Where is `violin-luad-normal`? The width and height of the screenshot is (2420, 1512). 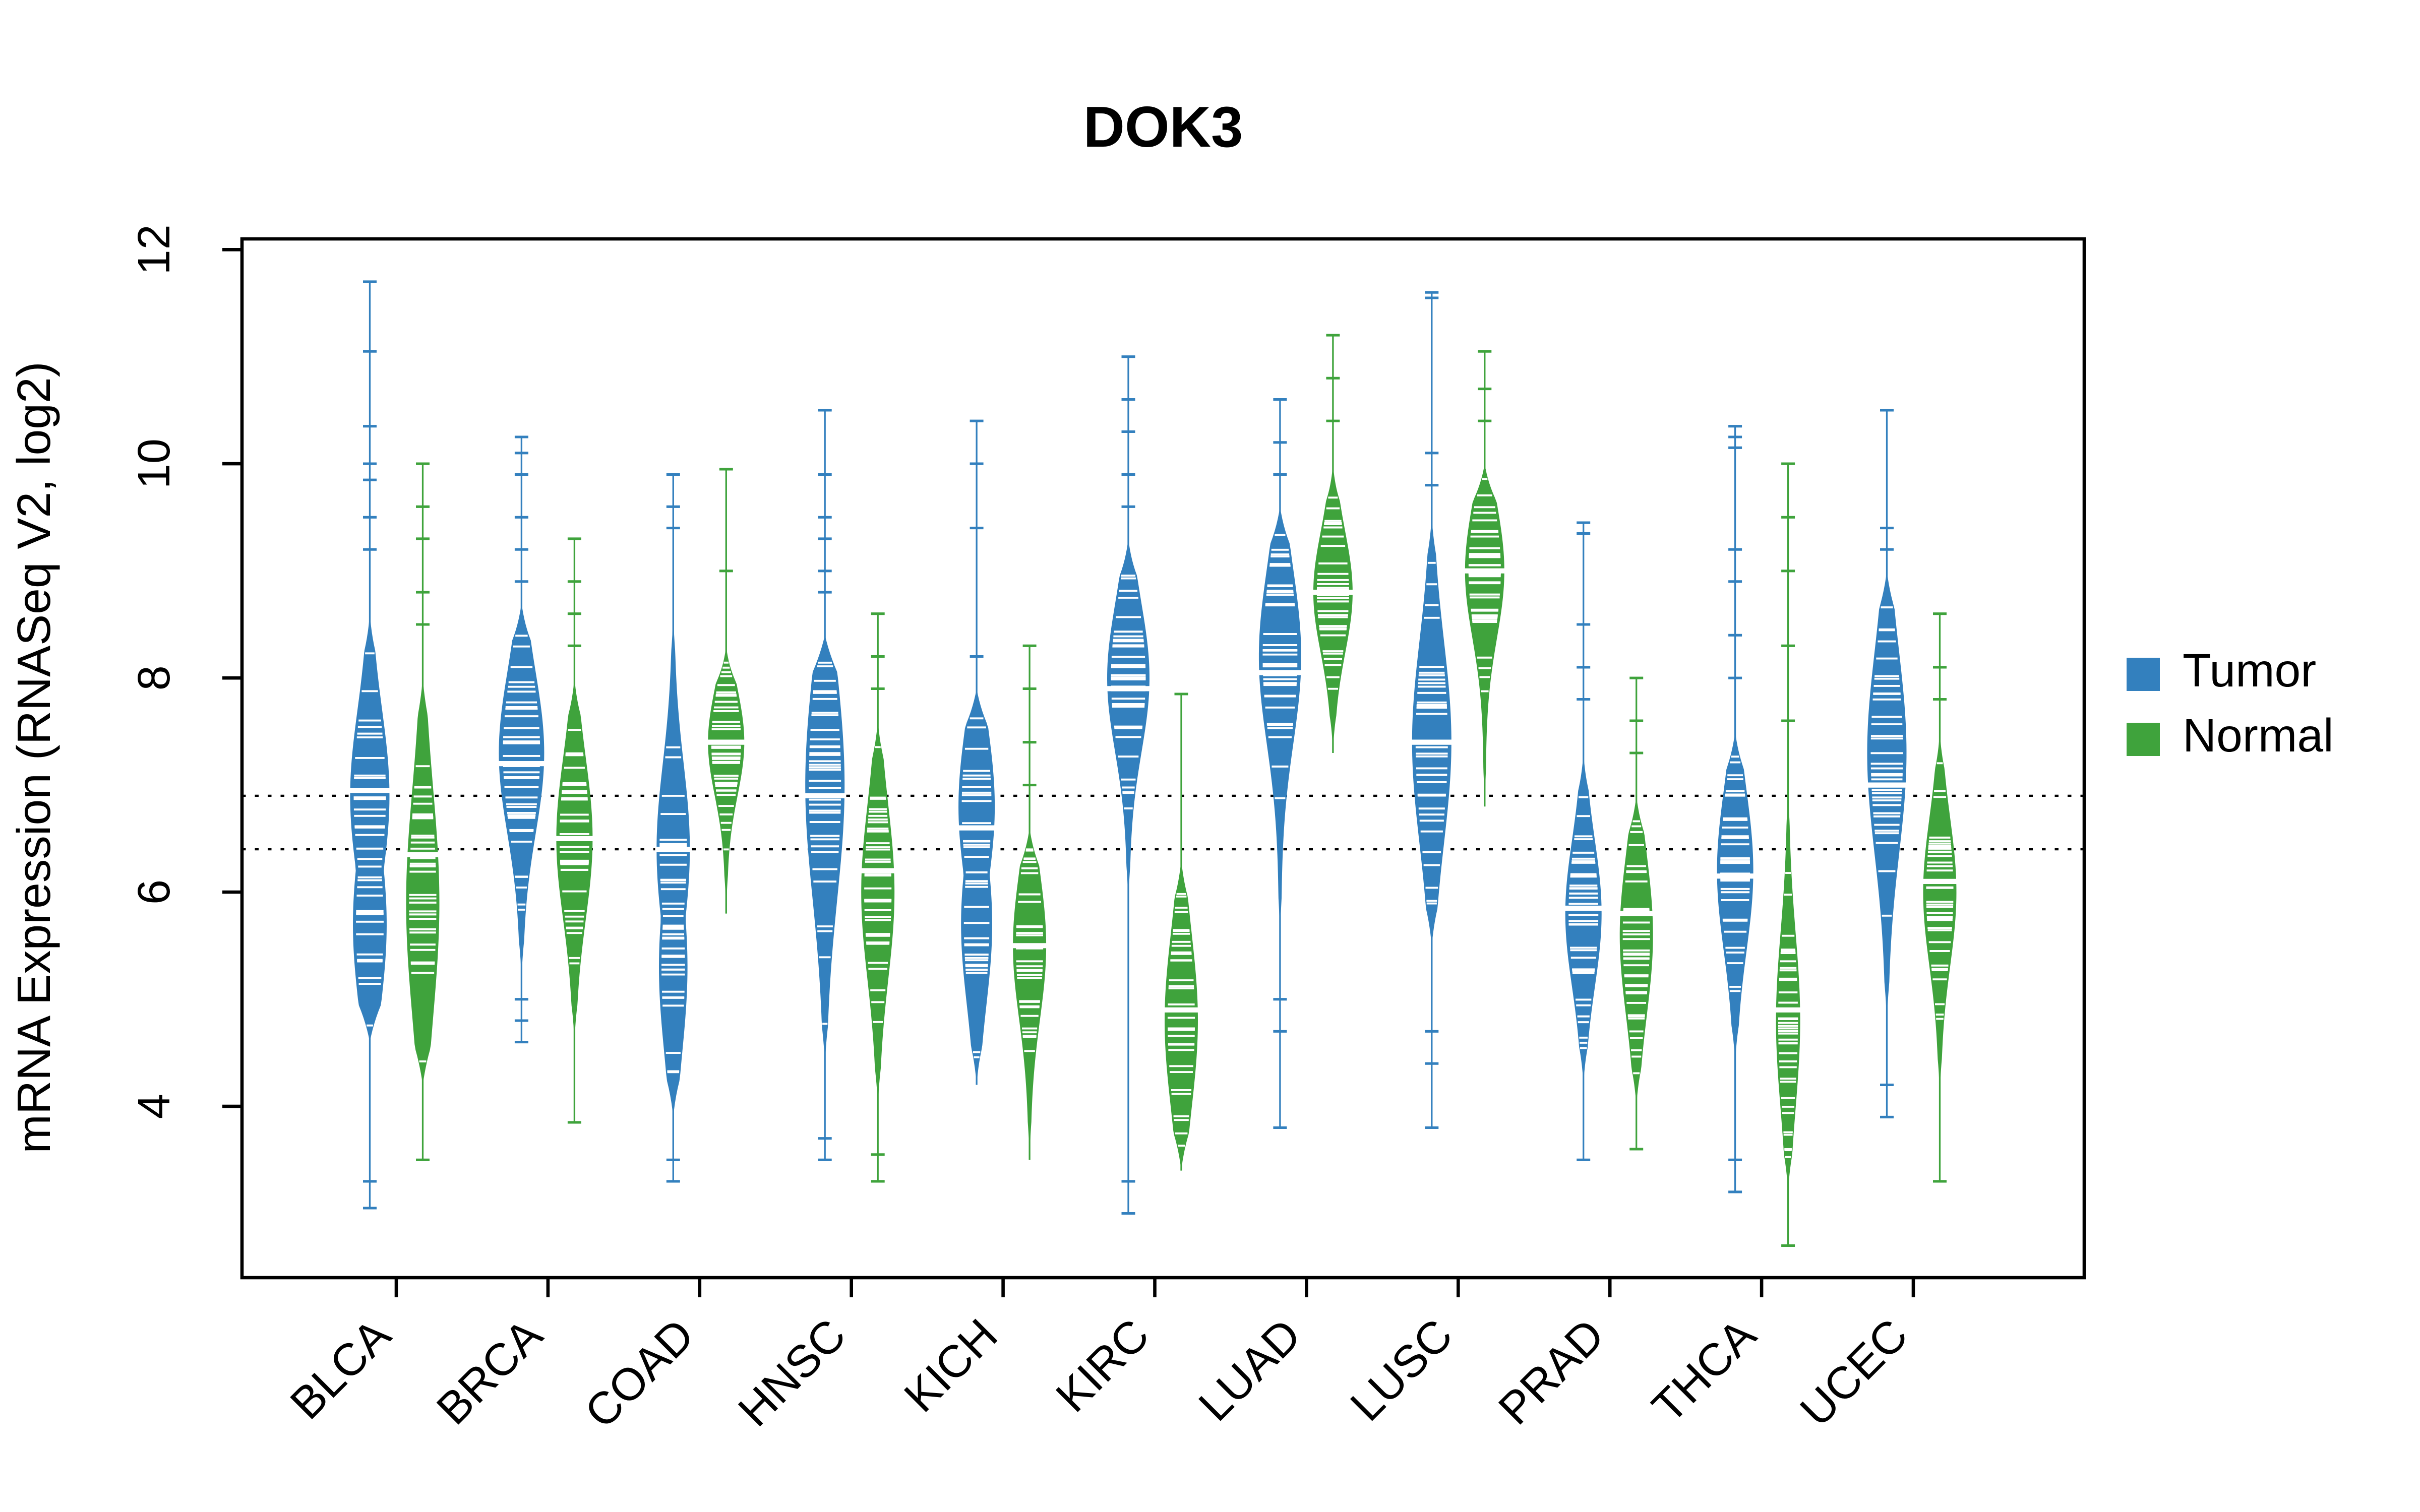 violin-luad-normal is located at coordinates (1333, 543).